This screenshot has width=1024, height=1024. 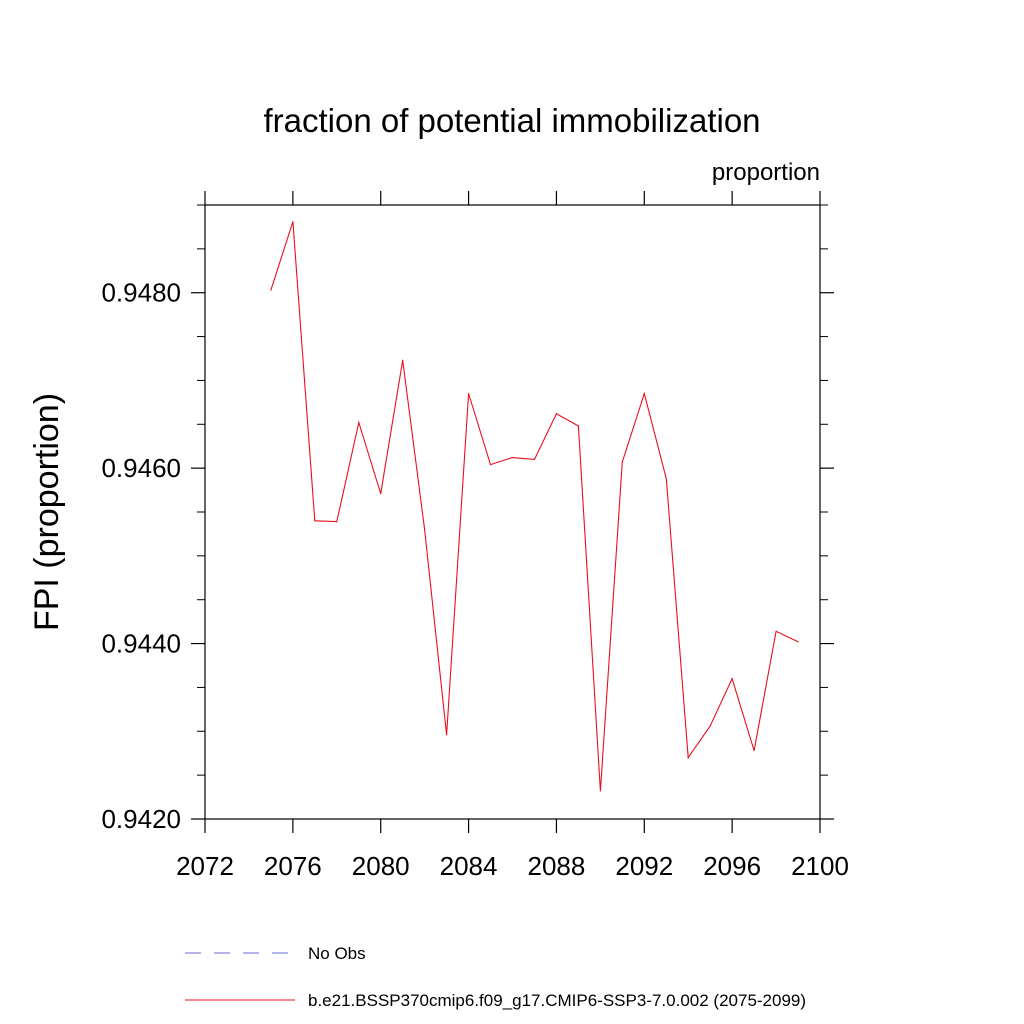 What do you see at coordinates (381, 866) in the screenshot?
I see `x-tick-label: 2080` at bounding box center [381, 866].